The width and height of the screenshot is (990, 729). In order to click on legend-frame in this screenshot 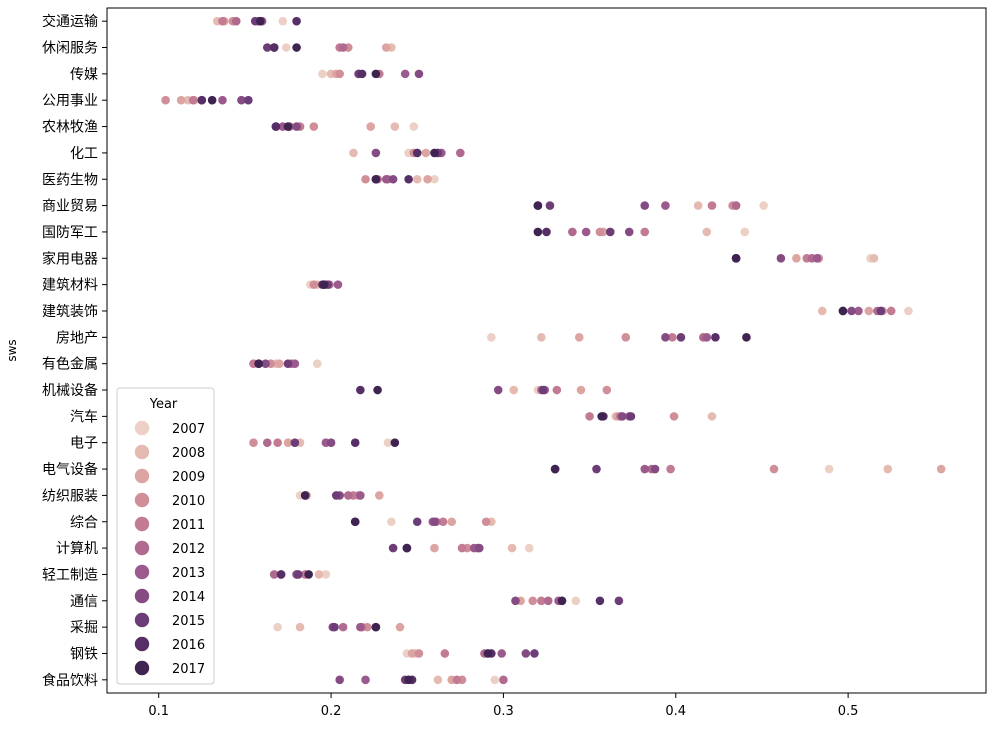, I will do `click(165, 536)`.